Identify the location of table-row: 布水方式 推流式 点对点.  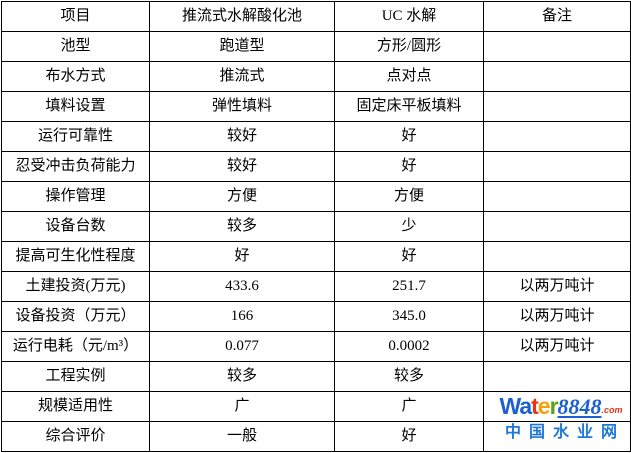
(316, 76).